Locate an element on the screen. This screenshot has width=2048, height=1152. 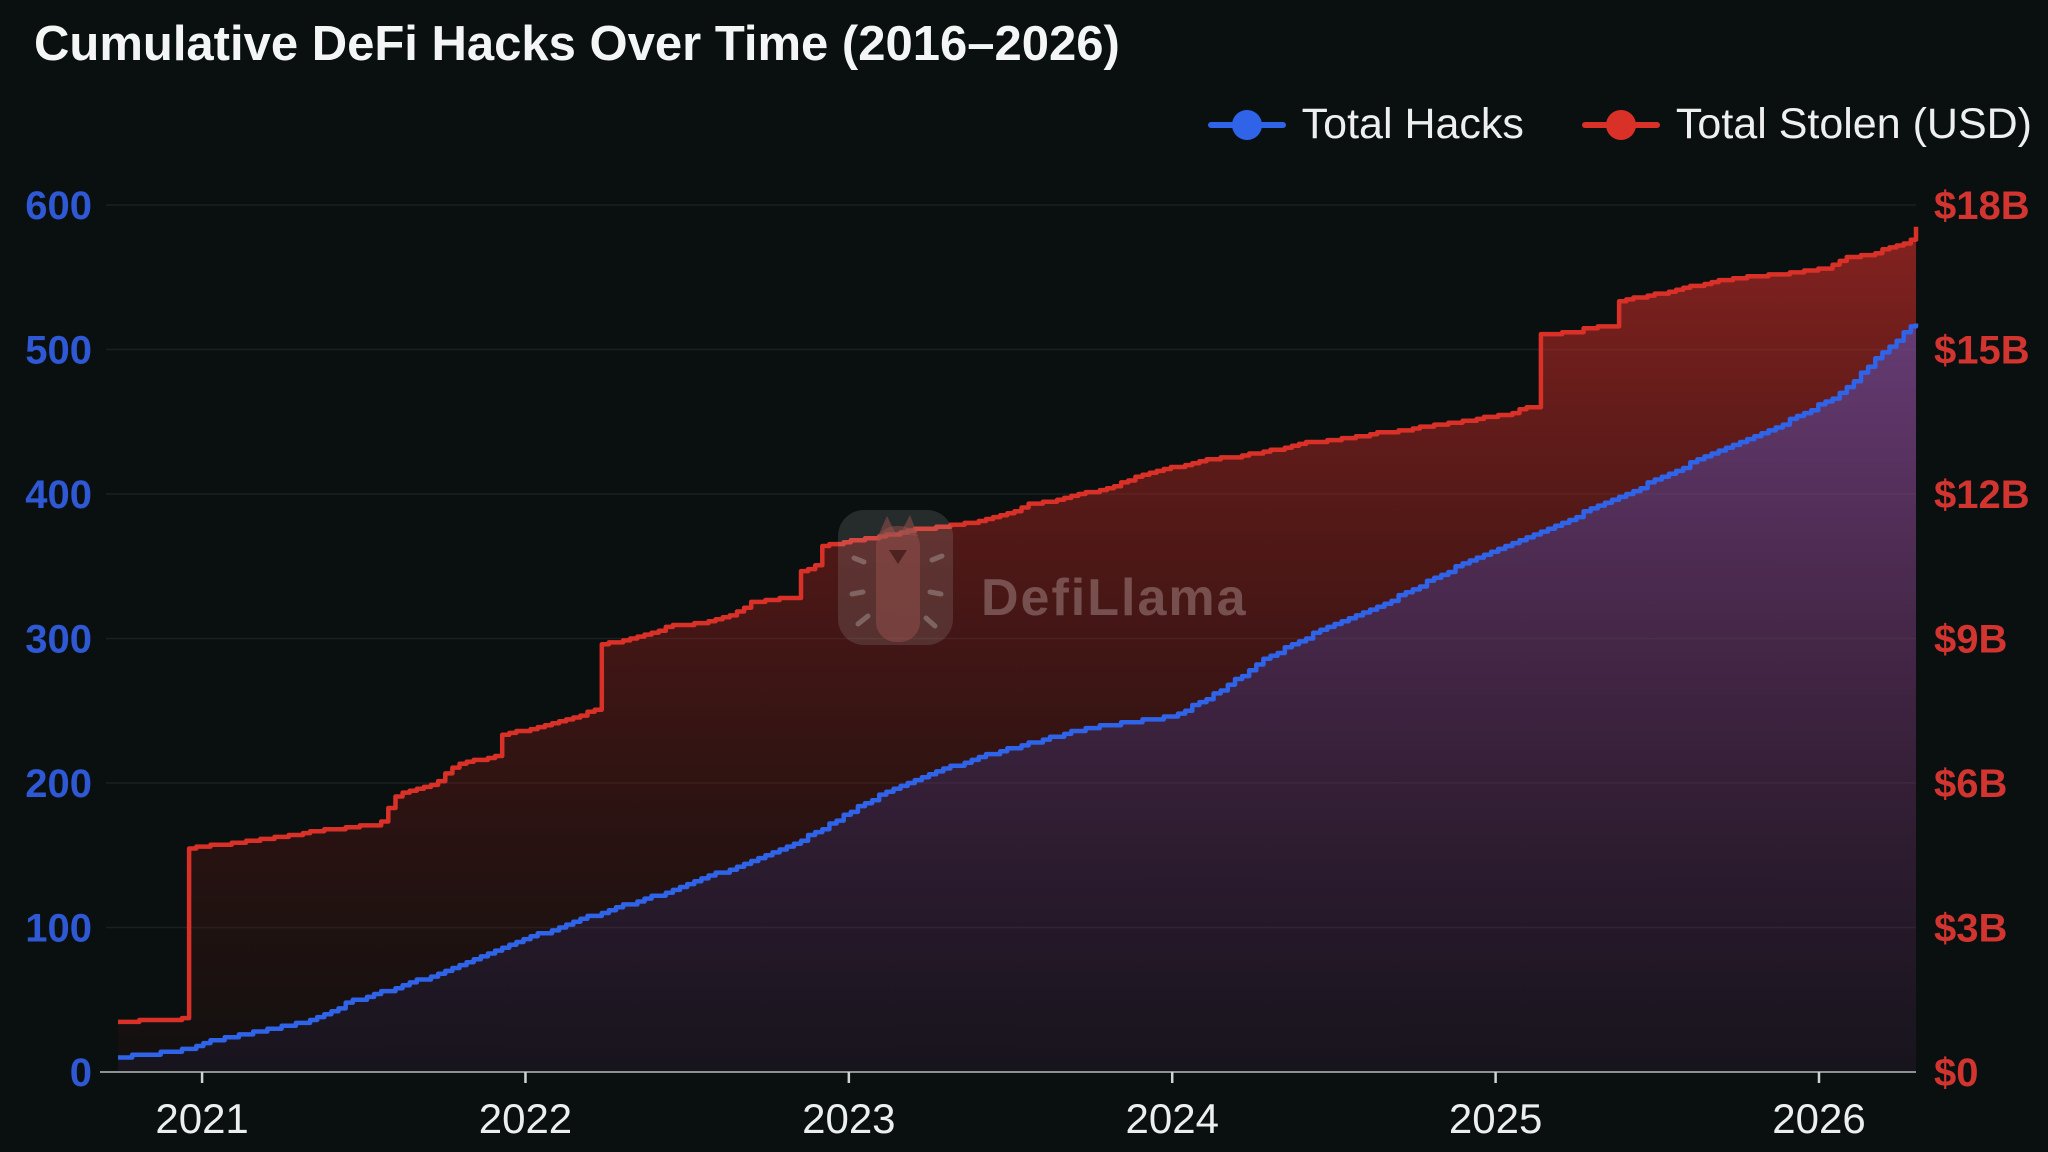
svg-text: $9B is located at coordinates (1970, 640).